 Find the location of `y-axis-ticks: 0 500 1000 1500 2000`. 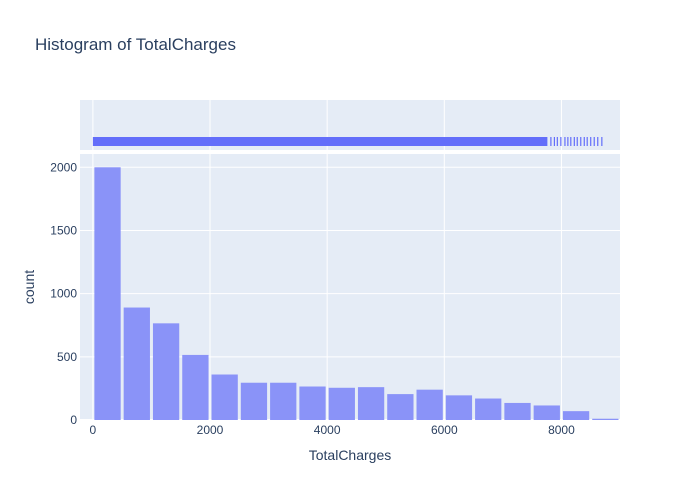

y-axis-ticks: 0 500 1000 1500 2000 is located at coordinates (63, 293).